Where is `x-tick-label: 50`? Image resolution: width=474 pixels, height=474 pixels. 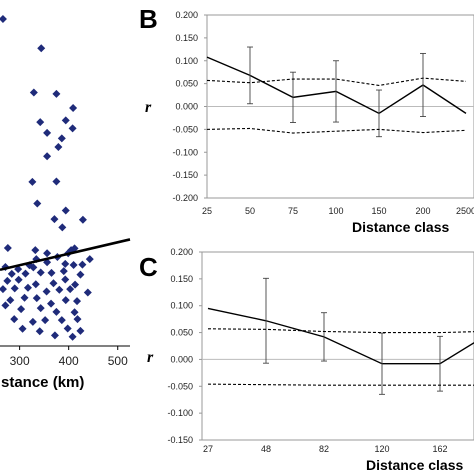 x-tick-label: 50 is located at coordinates (250, 211).